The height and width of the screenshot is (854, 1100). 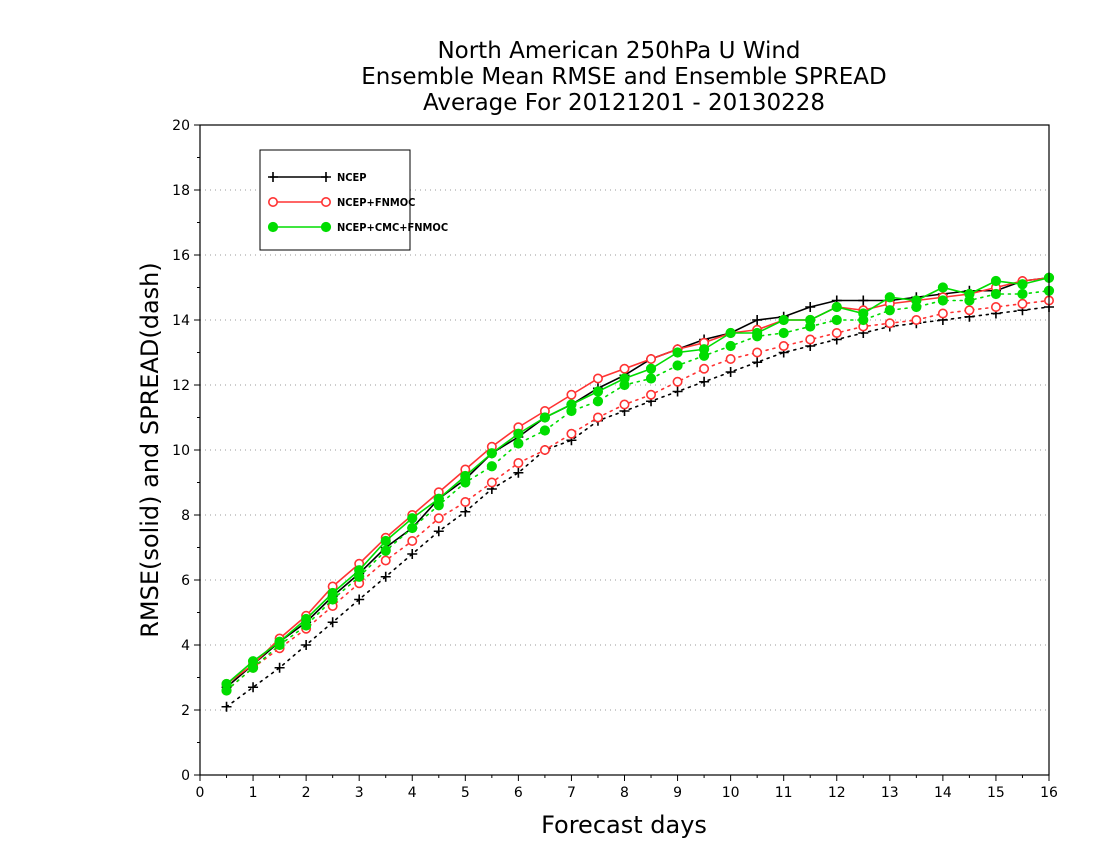 What do you see at coordinates (571, 793) in the screenshot?
I see `x-tick-label: 7` at bounding box center [571, 793].